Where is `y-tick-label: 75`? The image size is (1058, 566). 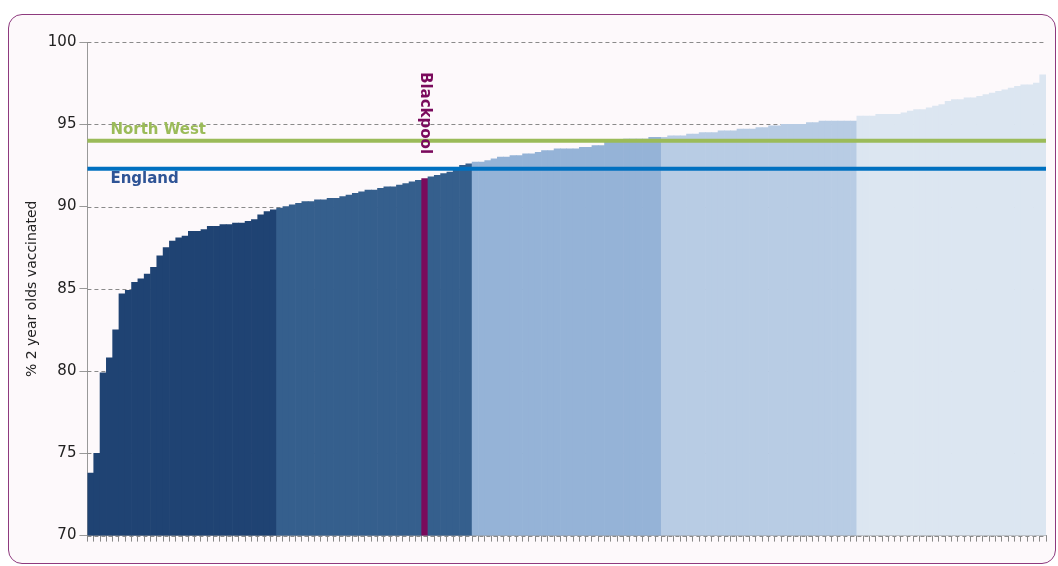 y-tick-label: 75 is located at coordinates (67, 452).